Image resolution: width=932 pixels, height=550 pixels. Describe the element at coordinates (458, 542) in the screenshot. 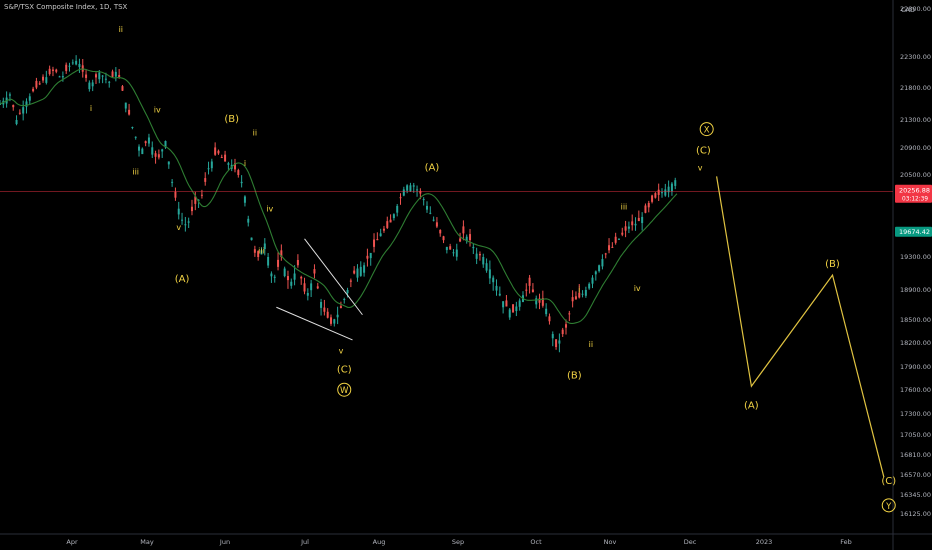

I see `time-tick-label: Sep` at that location.